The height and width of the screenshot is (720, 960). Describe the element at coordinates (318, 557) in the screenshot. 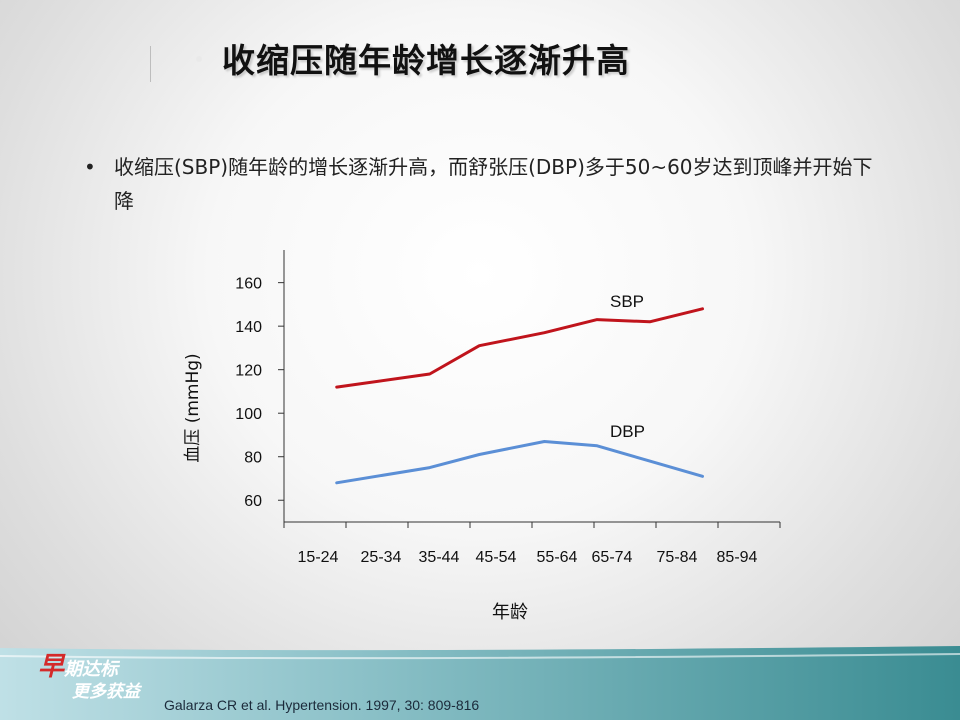

I see `x-tick-label: 15-24` at that location.